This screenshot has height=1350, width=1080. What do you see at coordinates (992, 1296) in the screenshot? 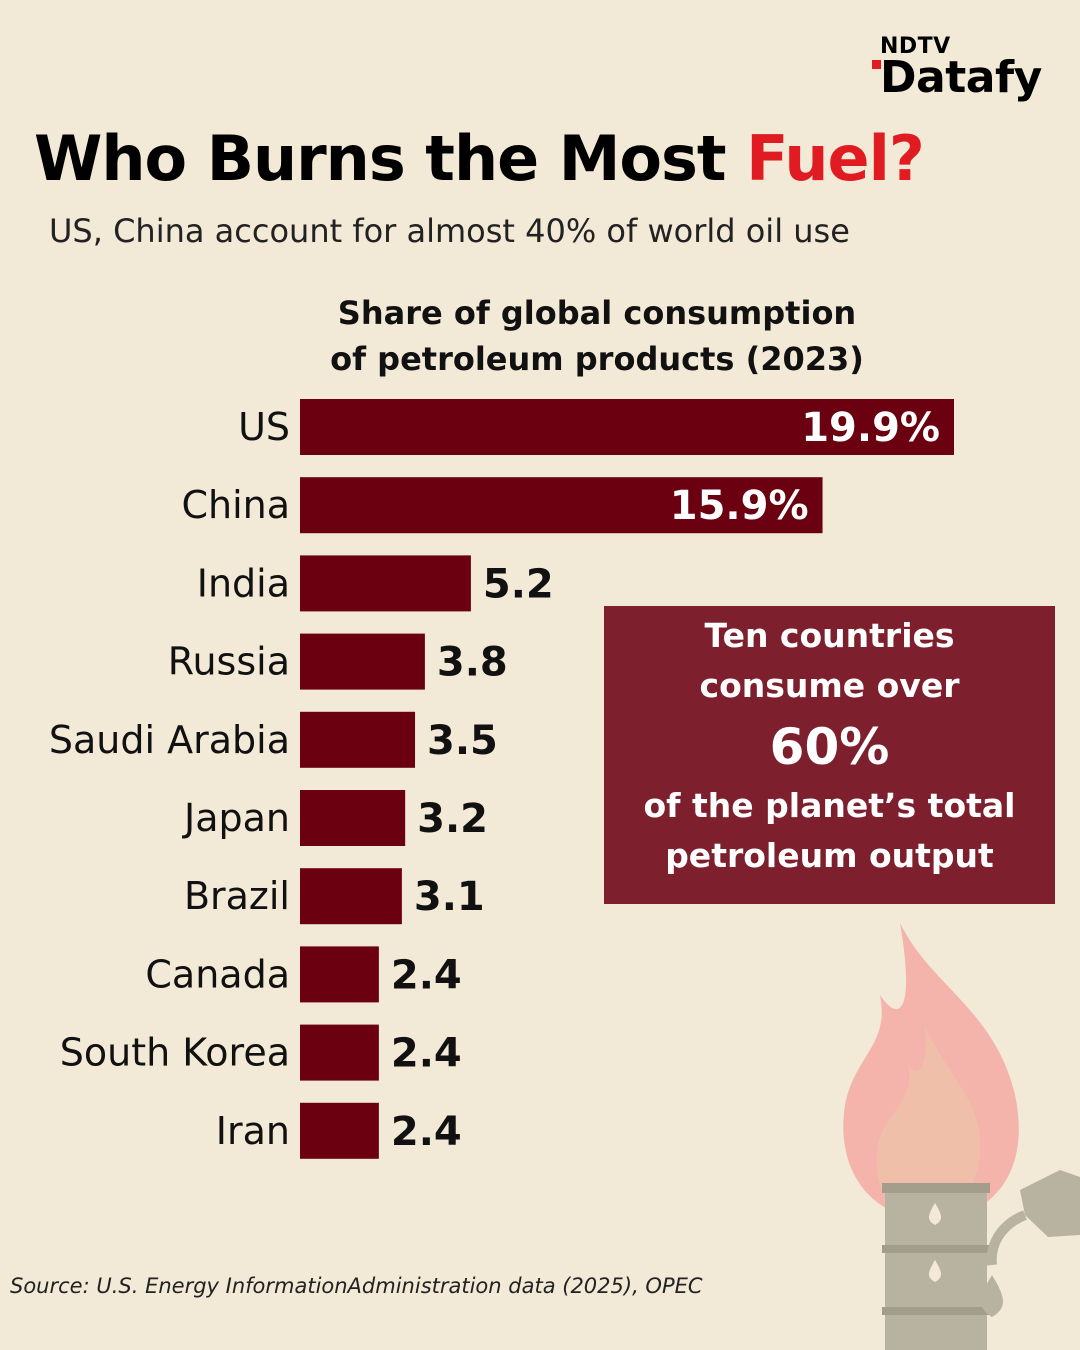
I see `fuel-drop-icon` at bounding box center [992, 1296].